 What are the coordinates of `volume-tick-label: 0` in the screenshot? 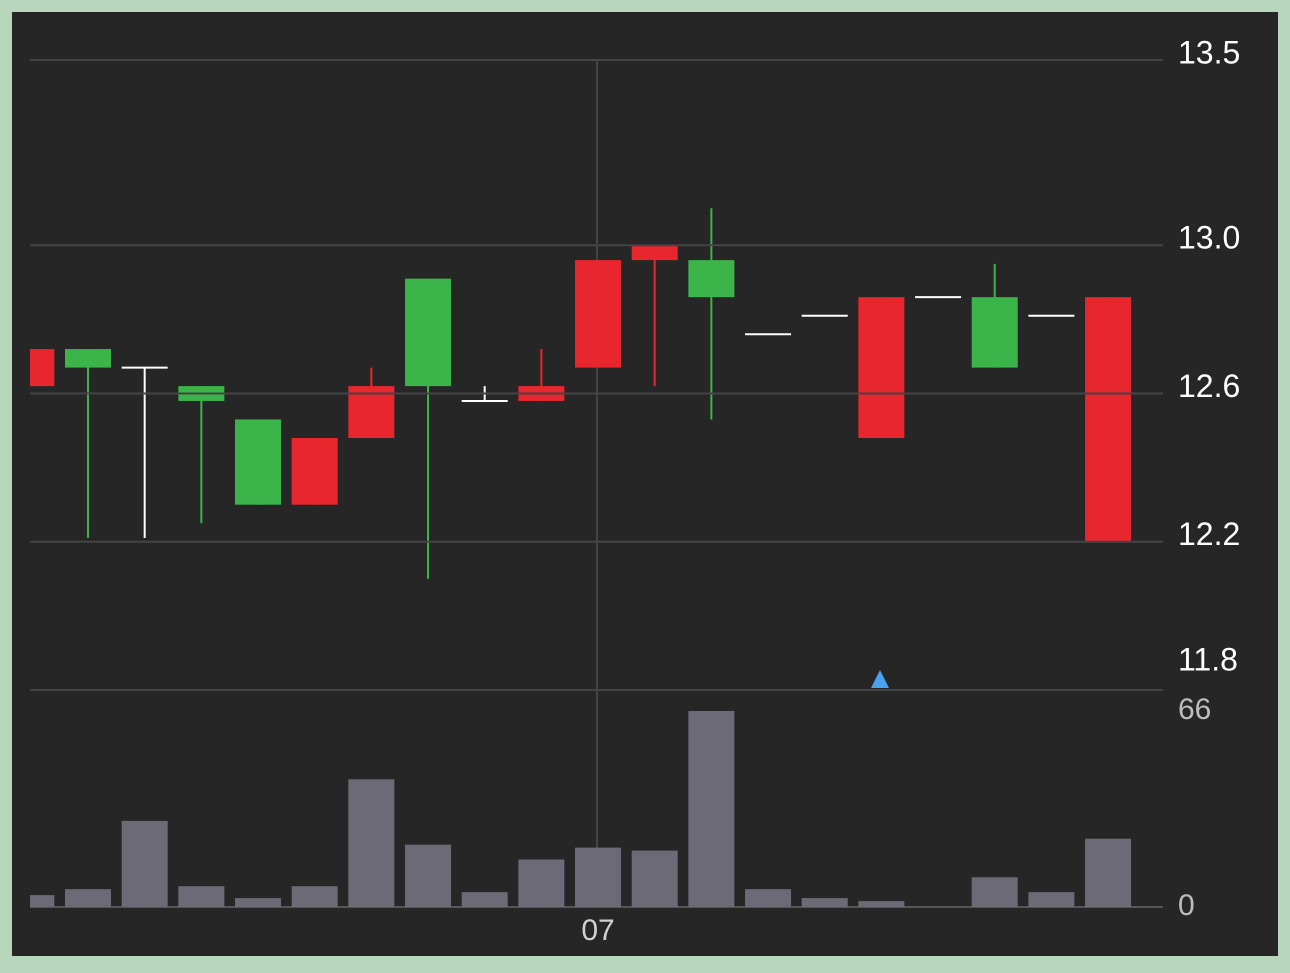 It's located at (1186, 905).